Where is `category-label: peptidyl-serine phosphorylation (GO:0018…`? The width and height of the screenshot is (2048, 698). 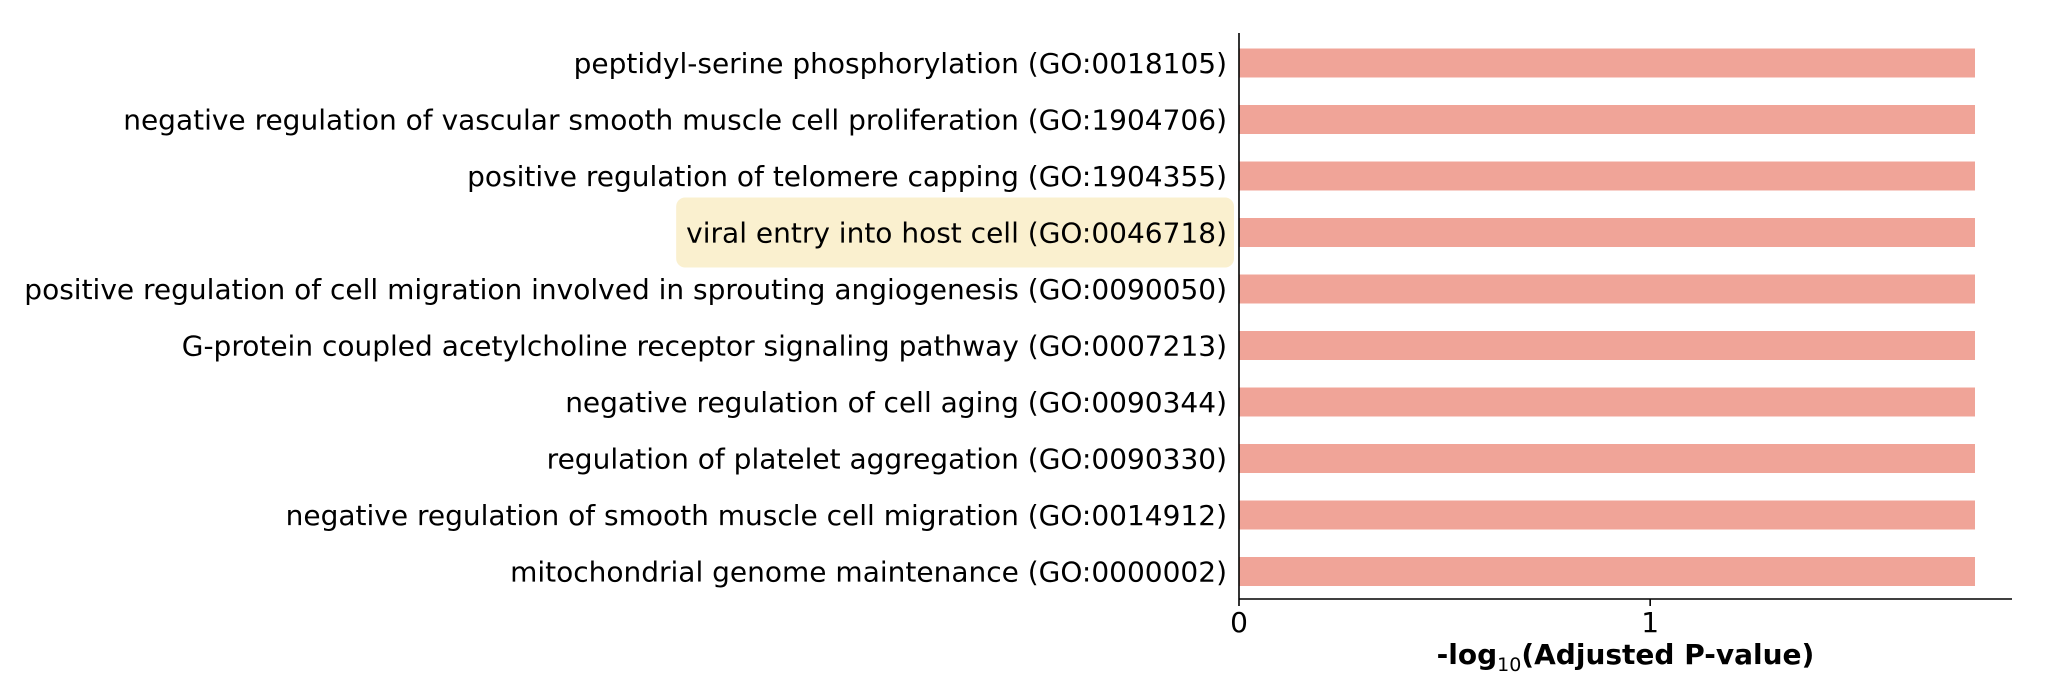
category-label: peptidyl-serine phosphorylation (GO:0018… is located at coordinates (900, 63).